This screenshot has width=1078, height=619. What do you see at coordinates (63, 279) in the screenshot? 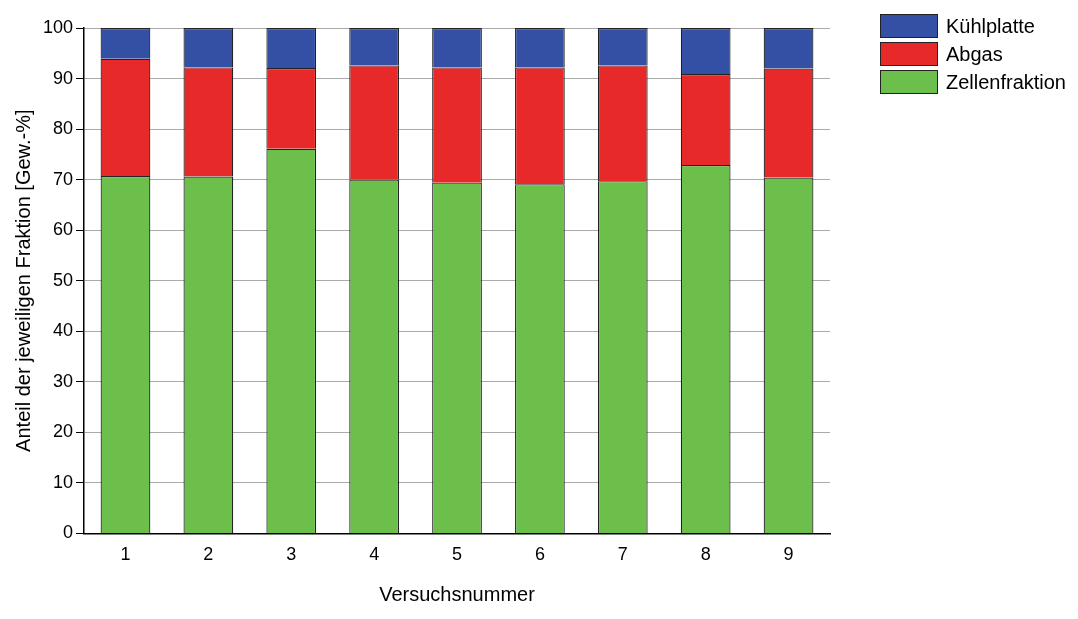
I see `y-tick-label: 50` at bounding box center [63, 279].